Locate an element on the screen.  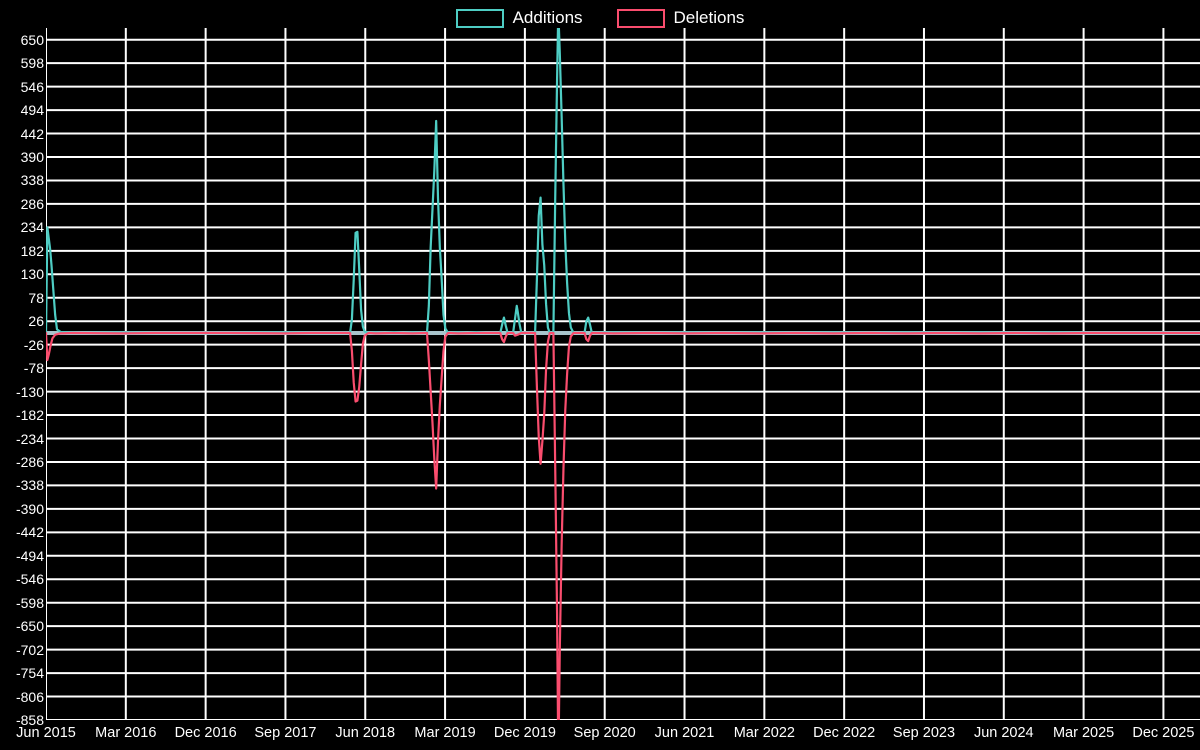
legend-entry-additions: Additions is located at coordinates (519, 18).